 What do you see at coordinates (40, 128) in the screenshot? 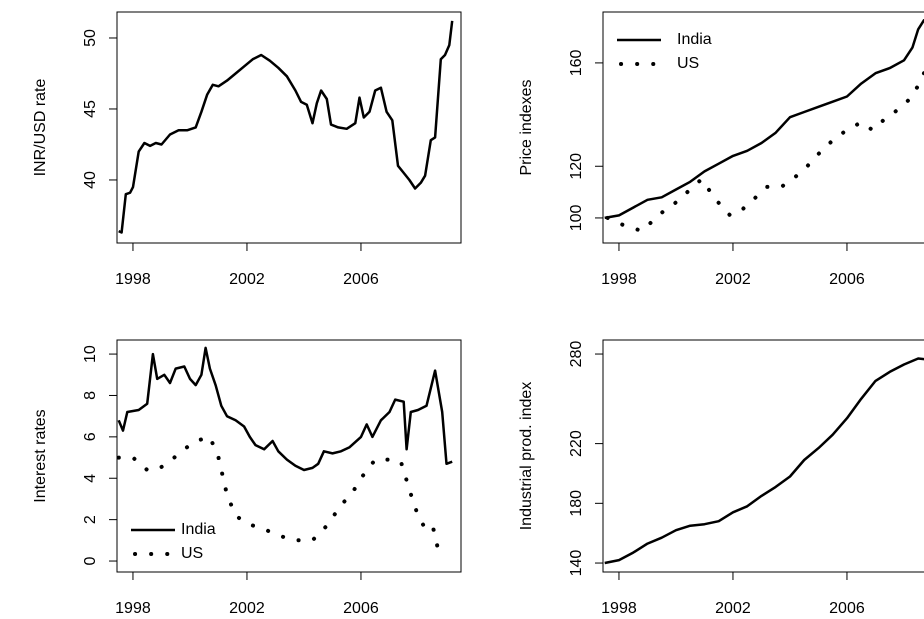
I see `y-axis-title: INR/USD rate` at bounding box center [40, 128].